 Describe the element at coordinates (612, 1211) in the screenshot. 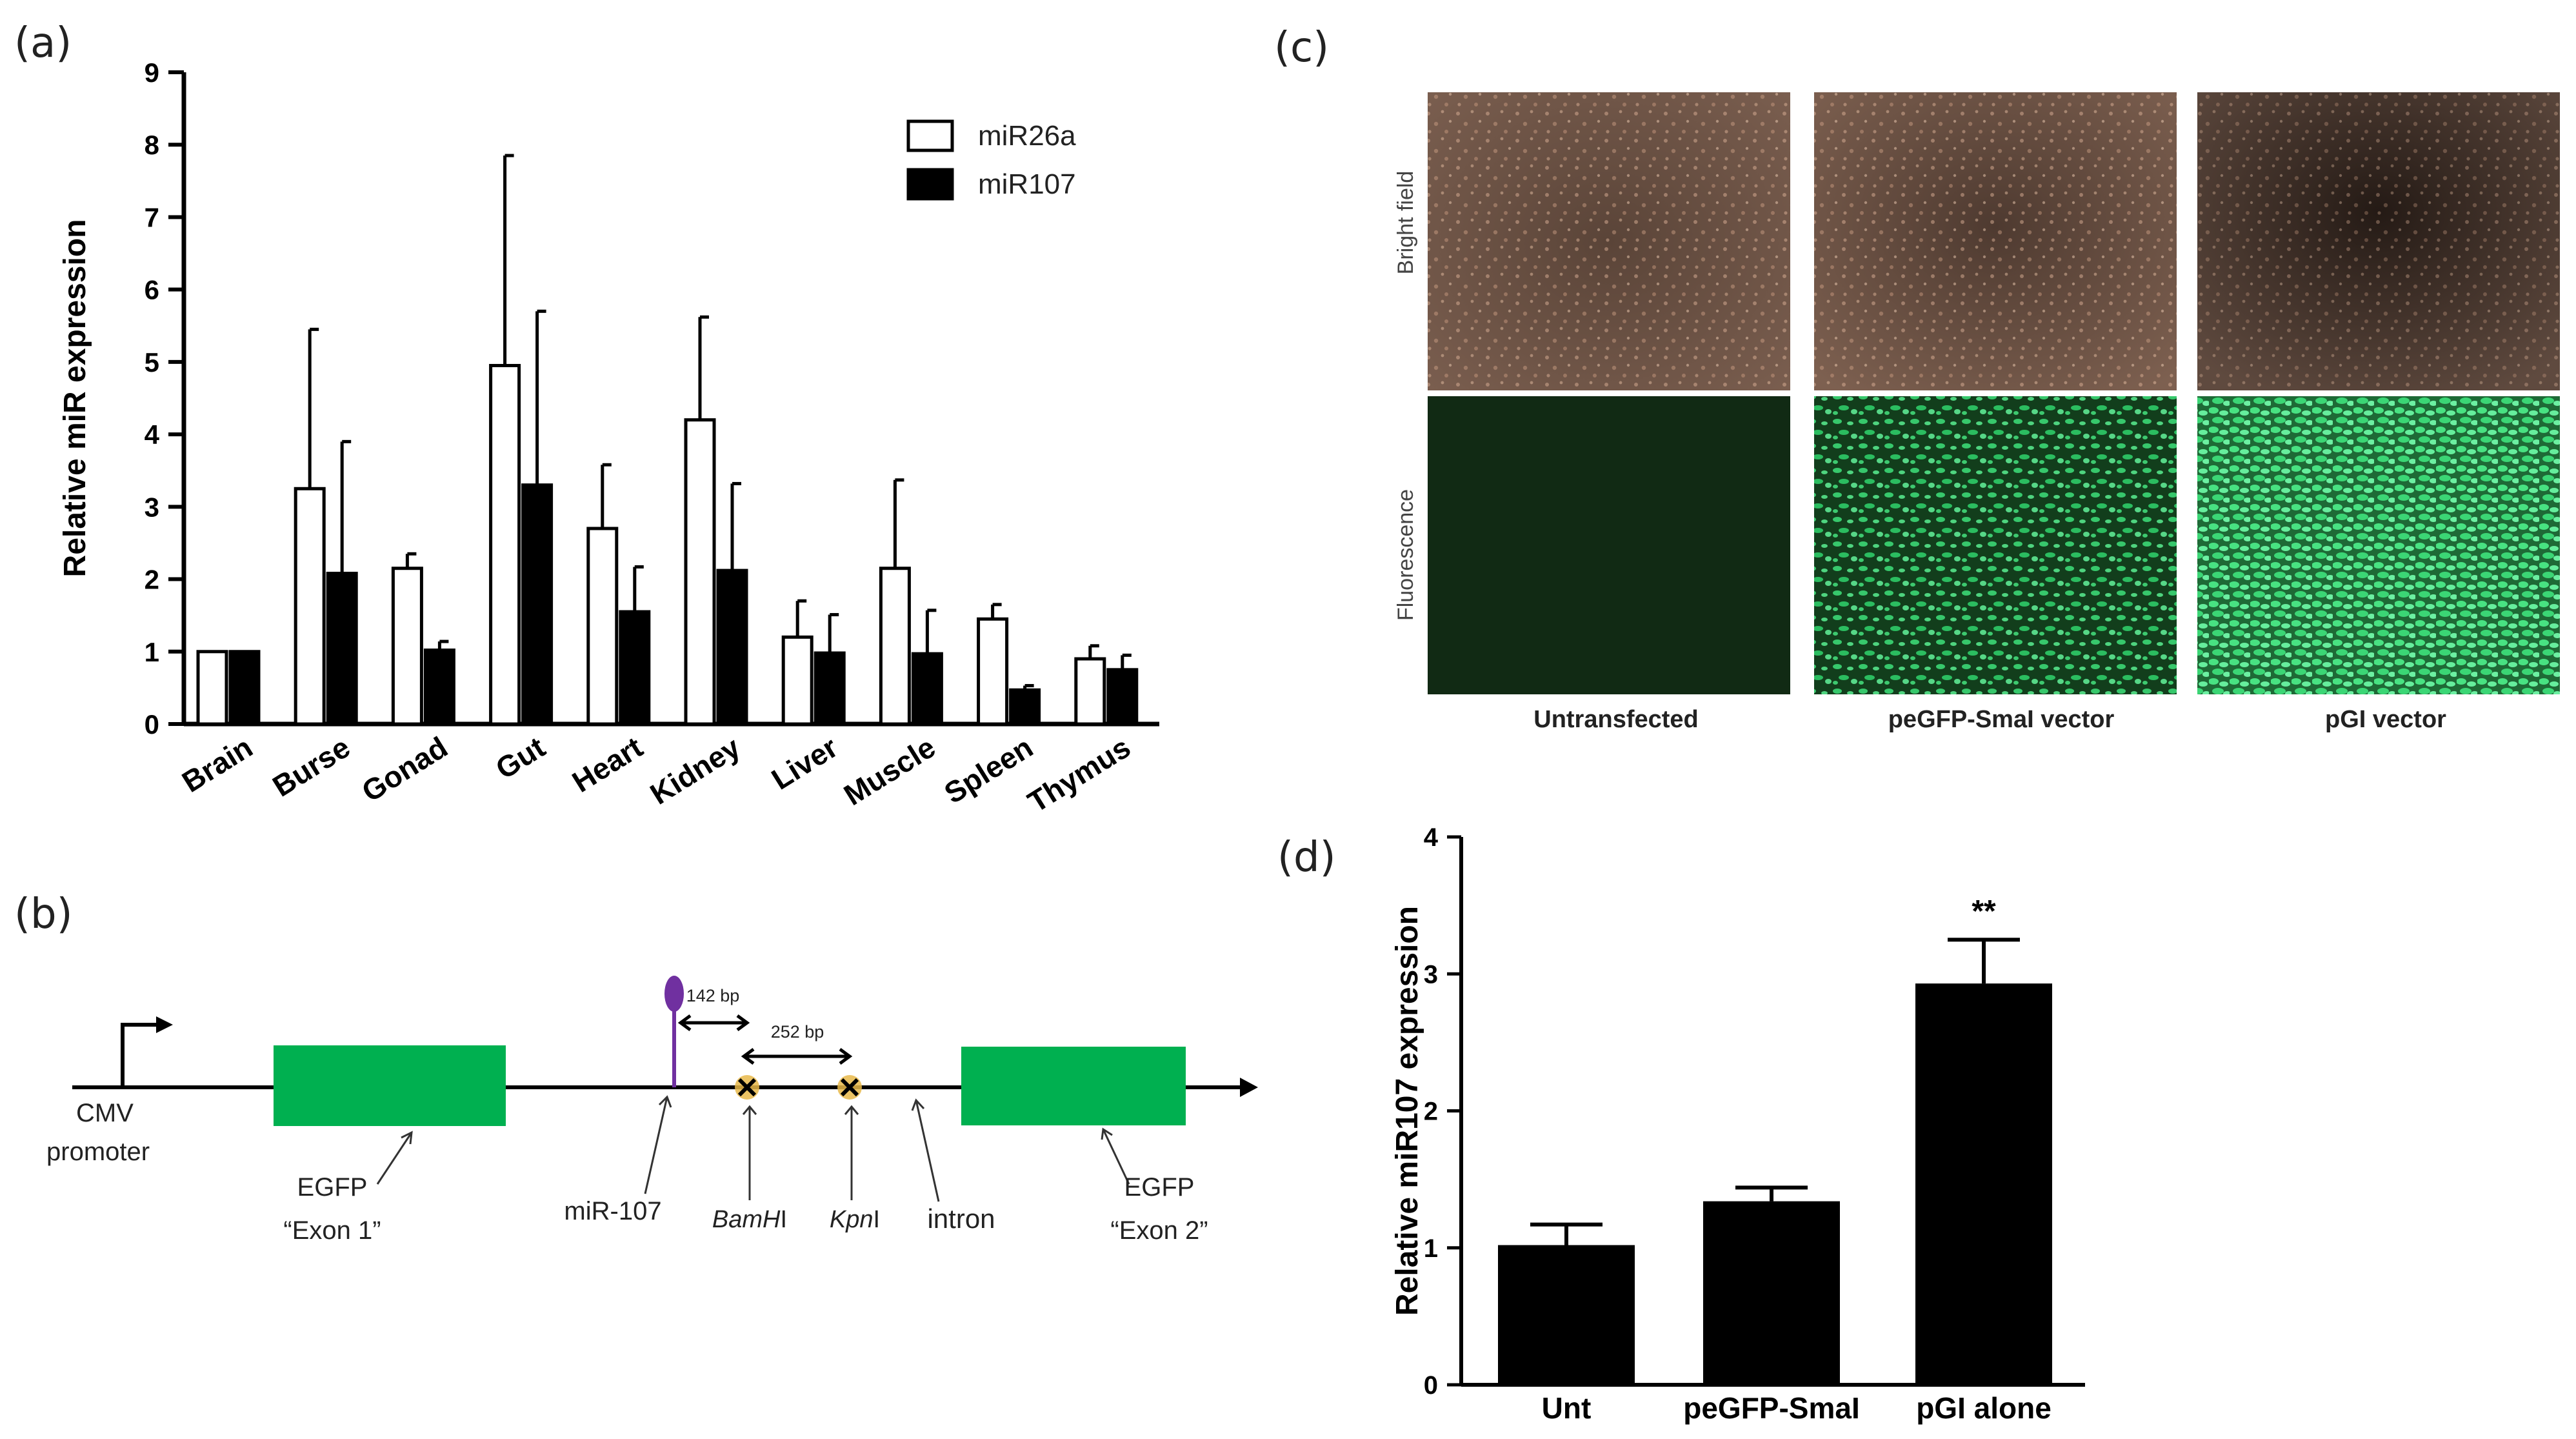

I see `mir-label: miR-107` at that location.